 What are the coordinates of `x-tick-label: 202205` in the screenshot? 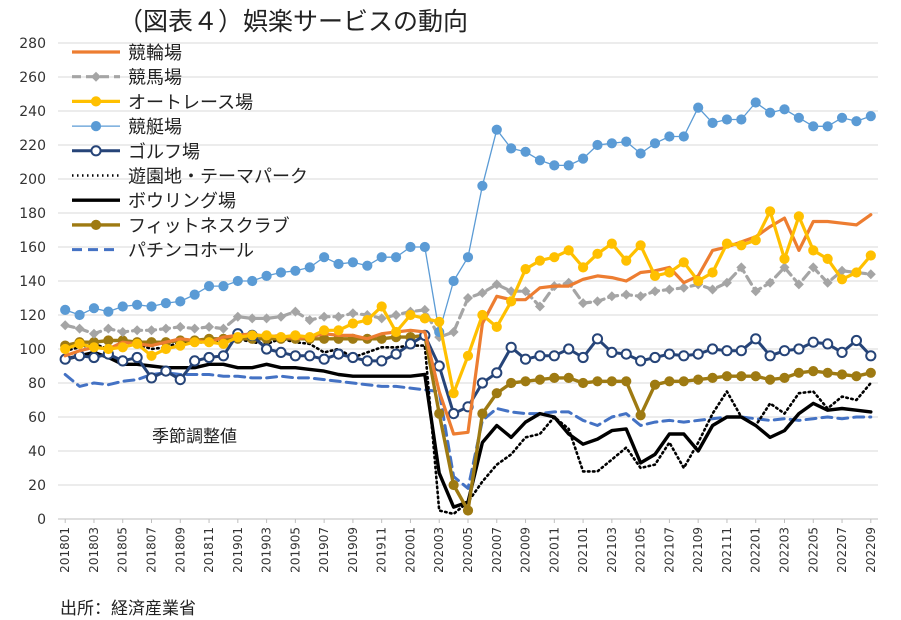 It's located at (813, 550).